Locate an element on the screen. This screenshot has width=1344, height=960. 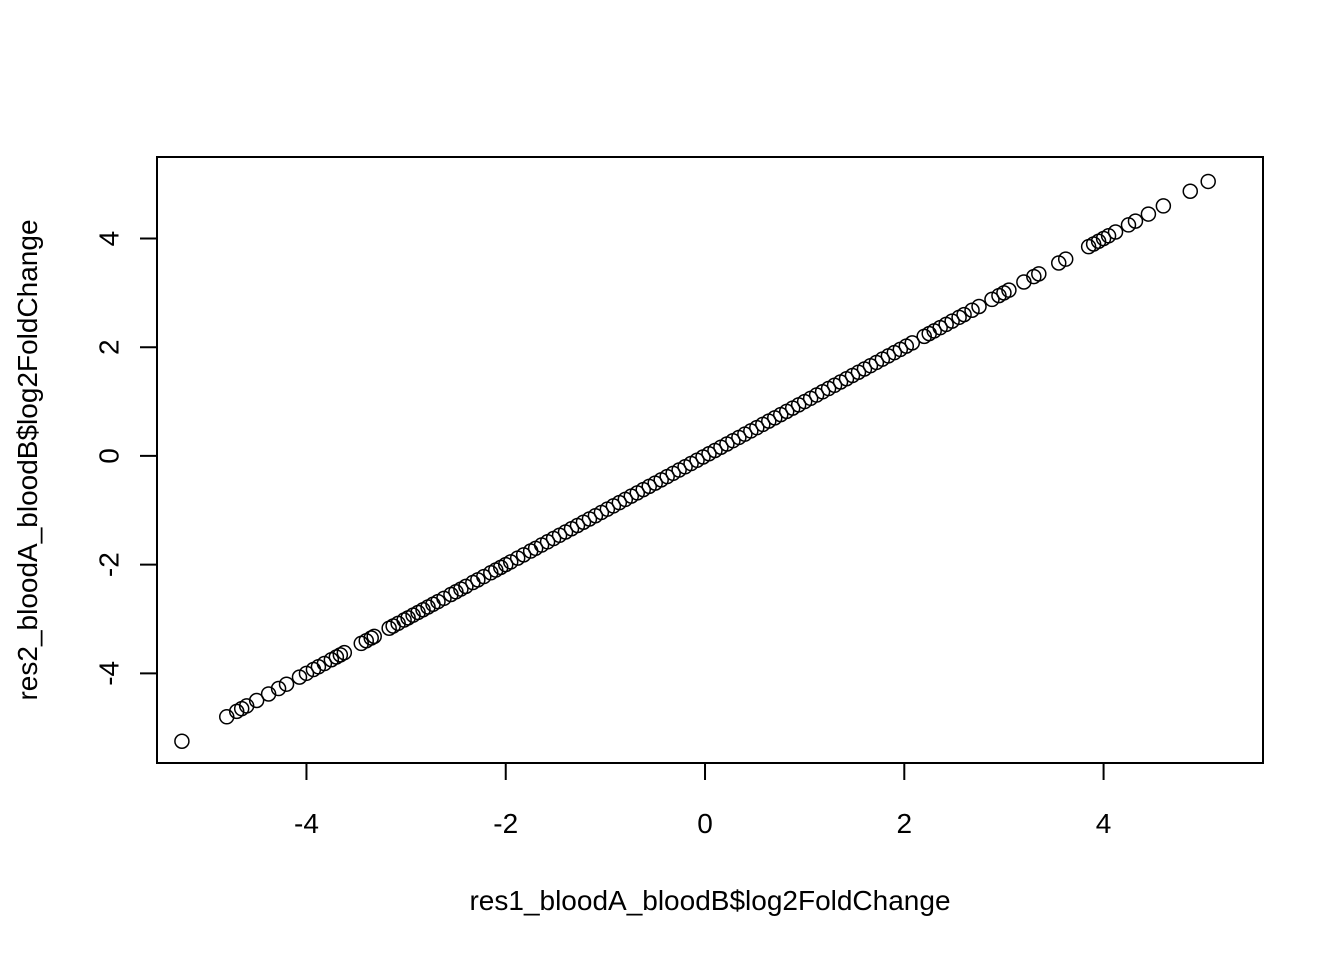
x-tick-label: 4 is located at coordinates (1104, 823).